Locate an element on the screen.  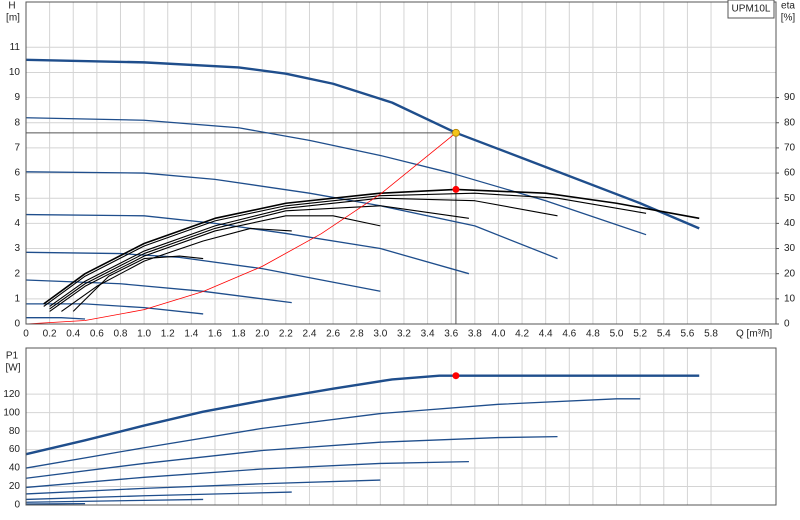
y-tick-label: 1 is located at coordinates (17, 298).